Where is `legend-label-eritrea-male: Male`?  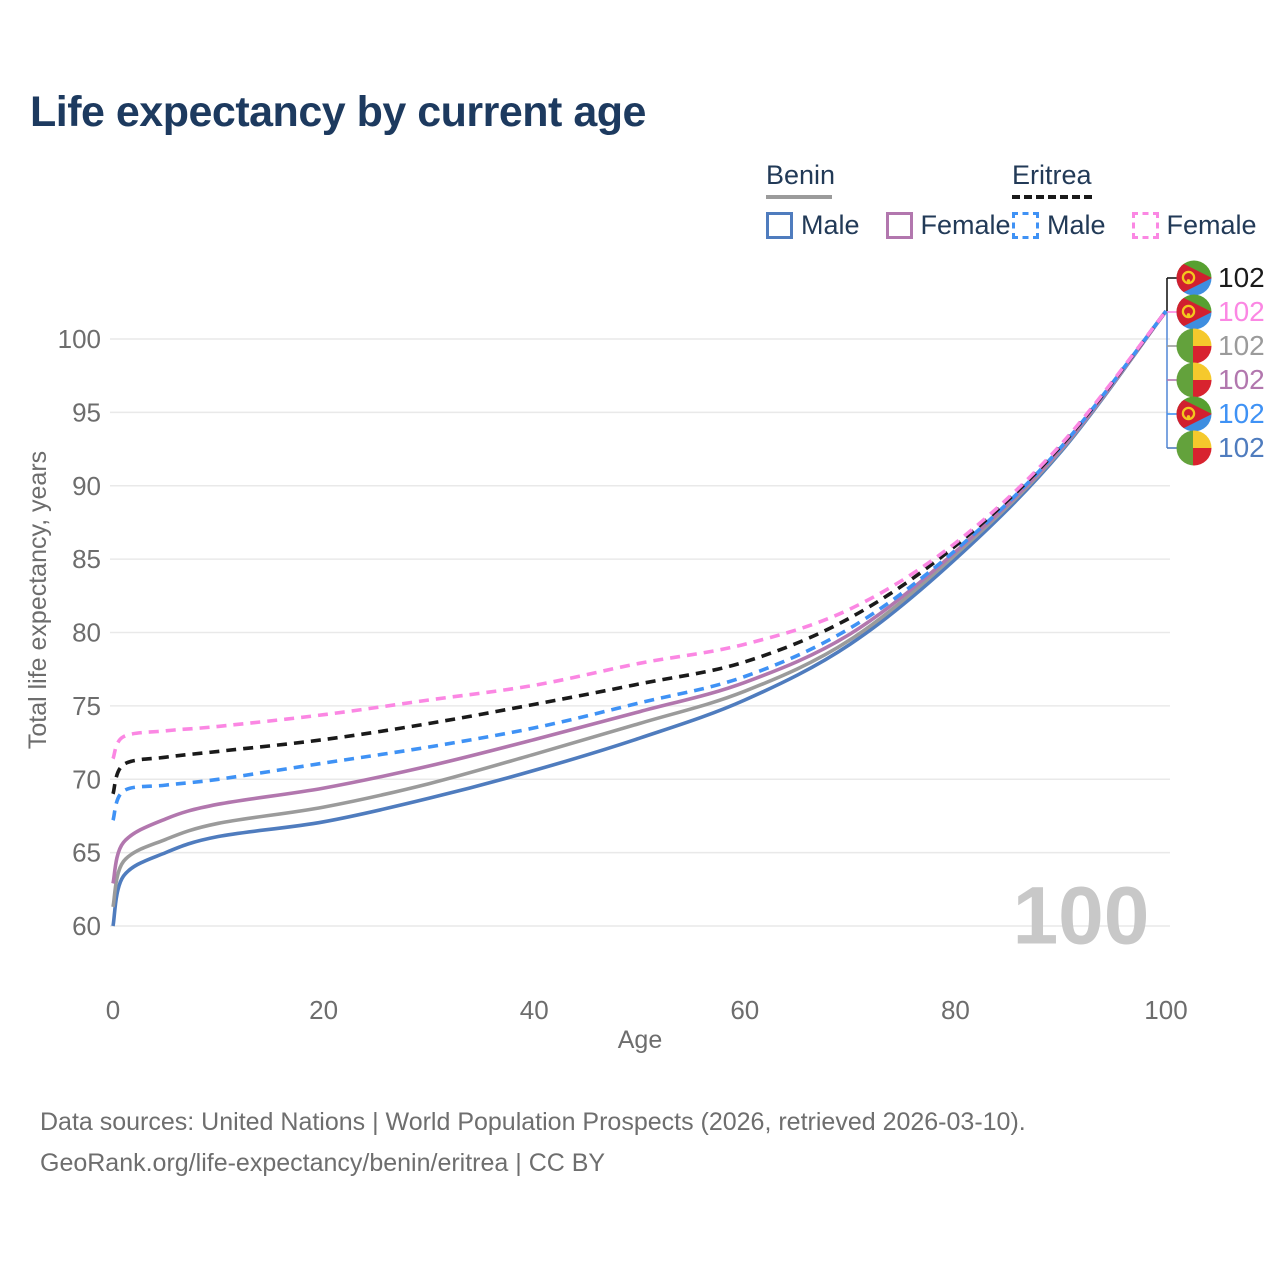 legend-label-eritrea-male: Male is located at coordinates (1076, 225).